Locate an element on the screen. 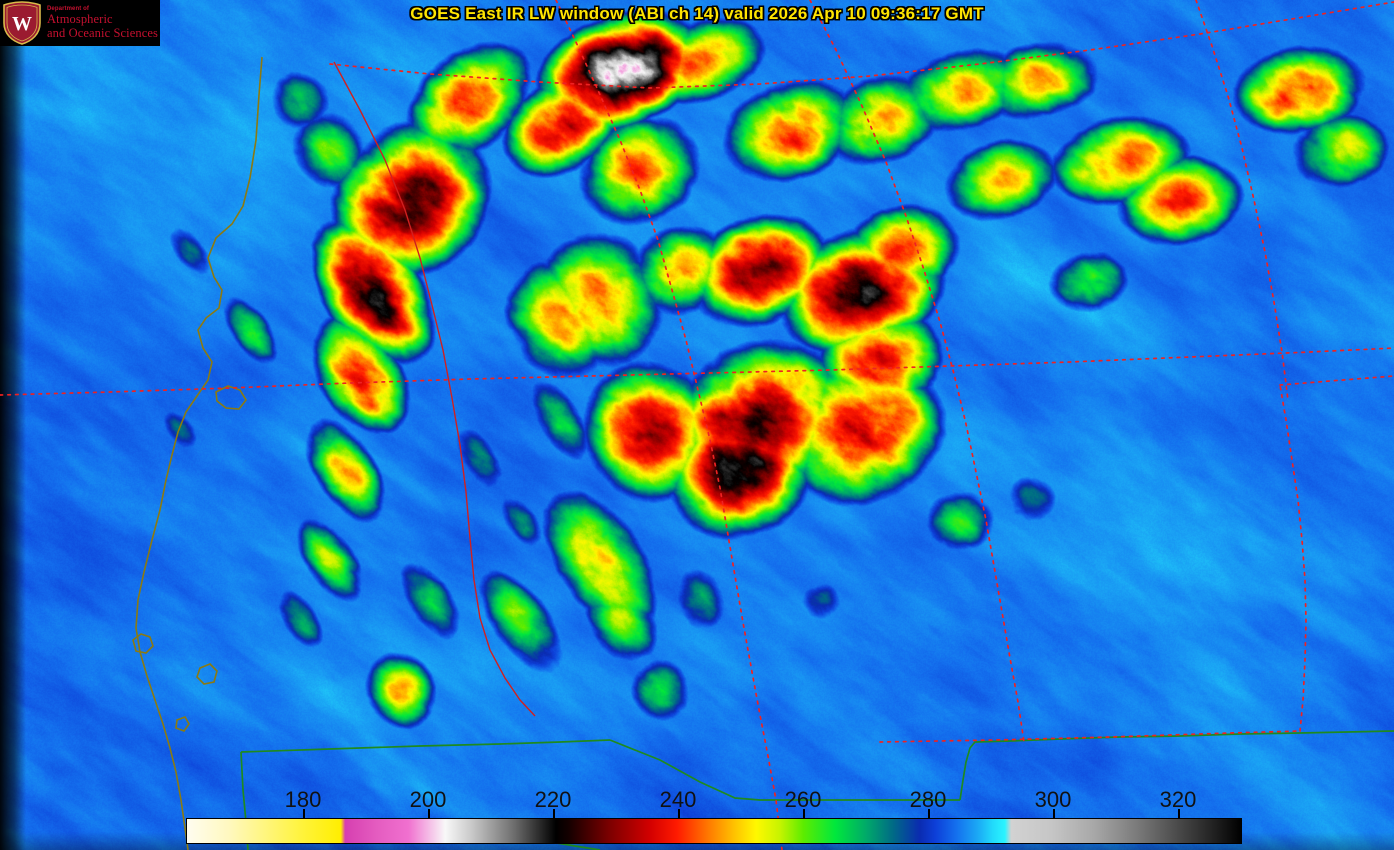 This screenshot has height=850, width=1394. logo-line-2: and Oceanic Sciences is located at coordinates (102, 33).